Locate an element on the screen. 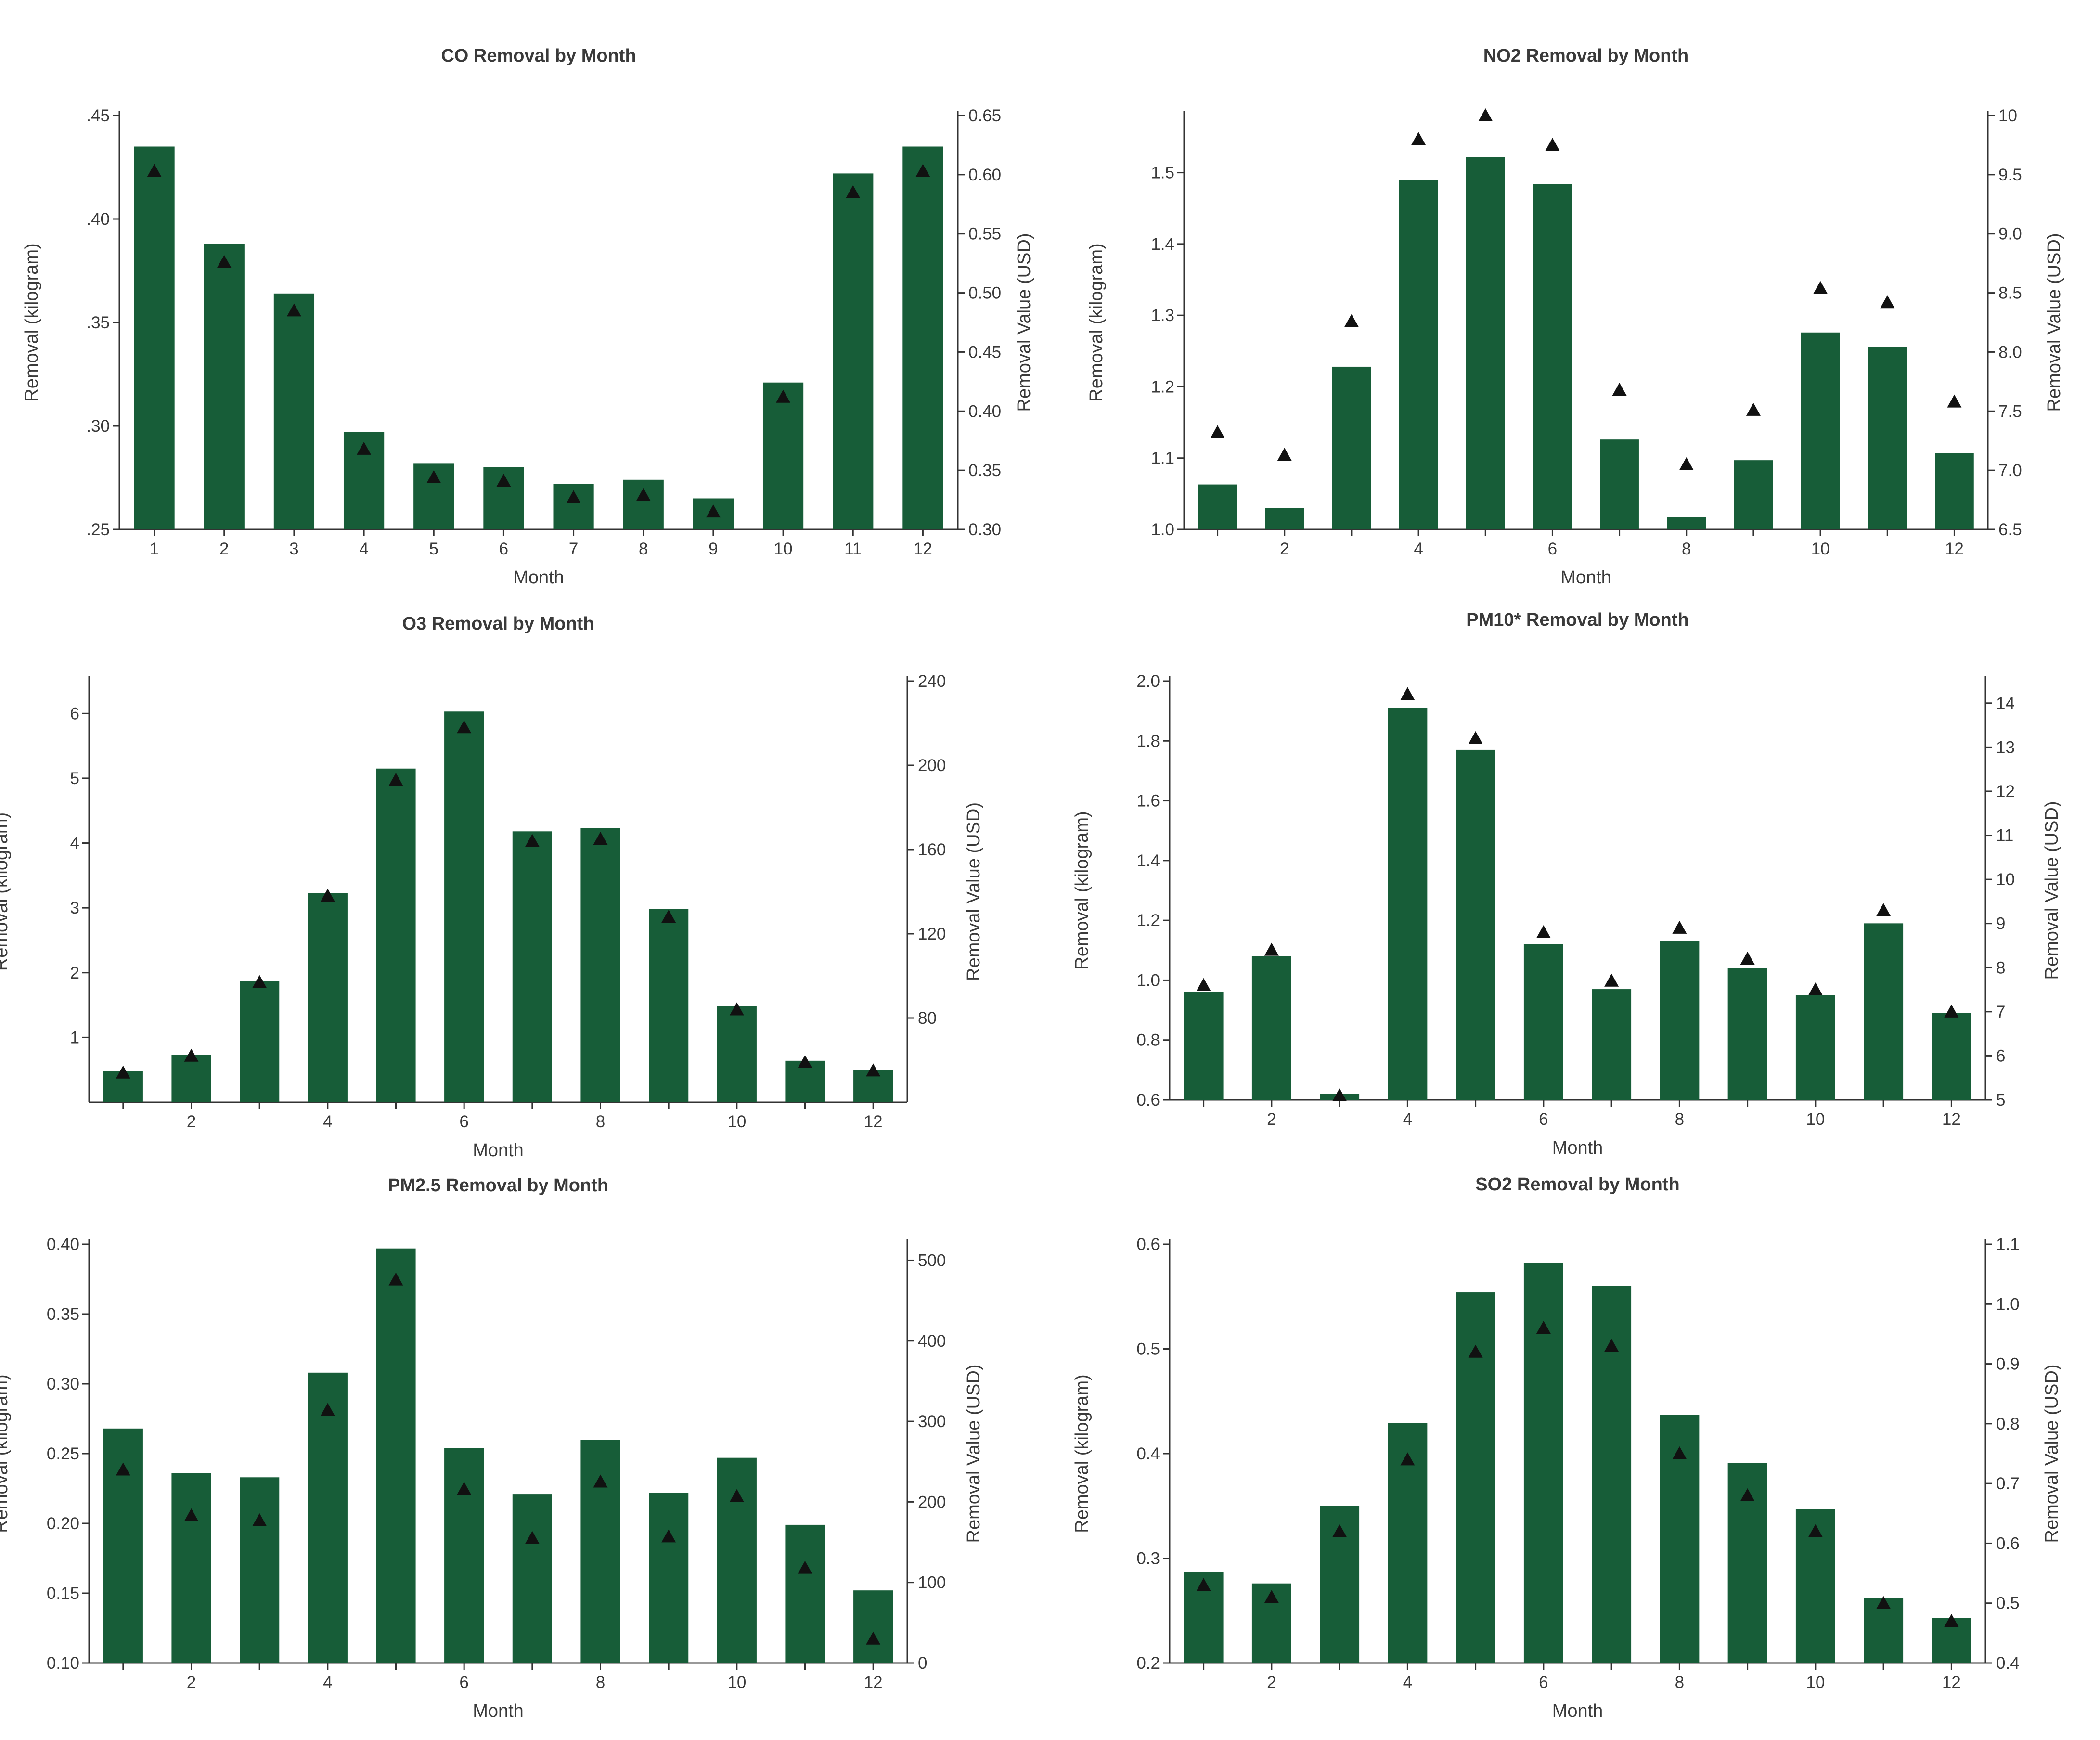  y2-tick-label: 9.5 is located at coordinates (2010, 175).